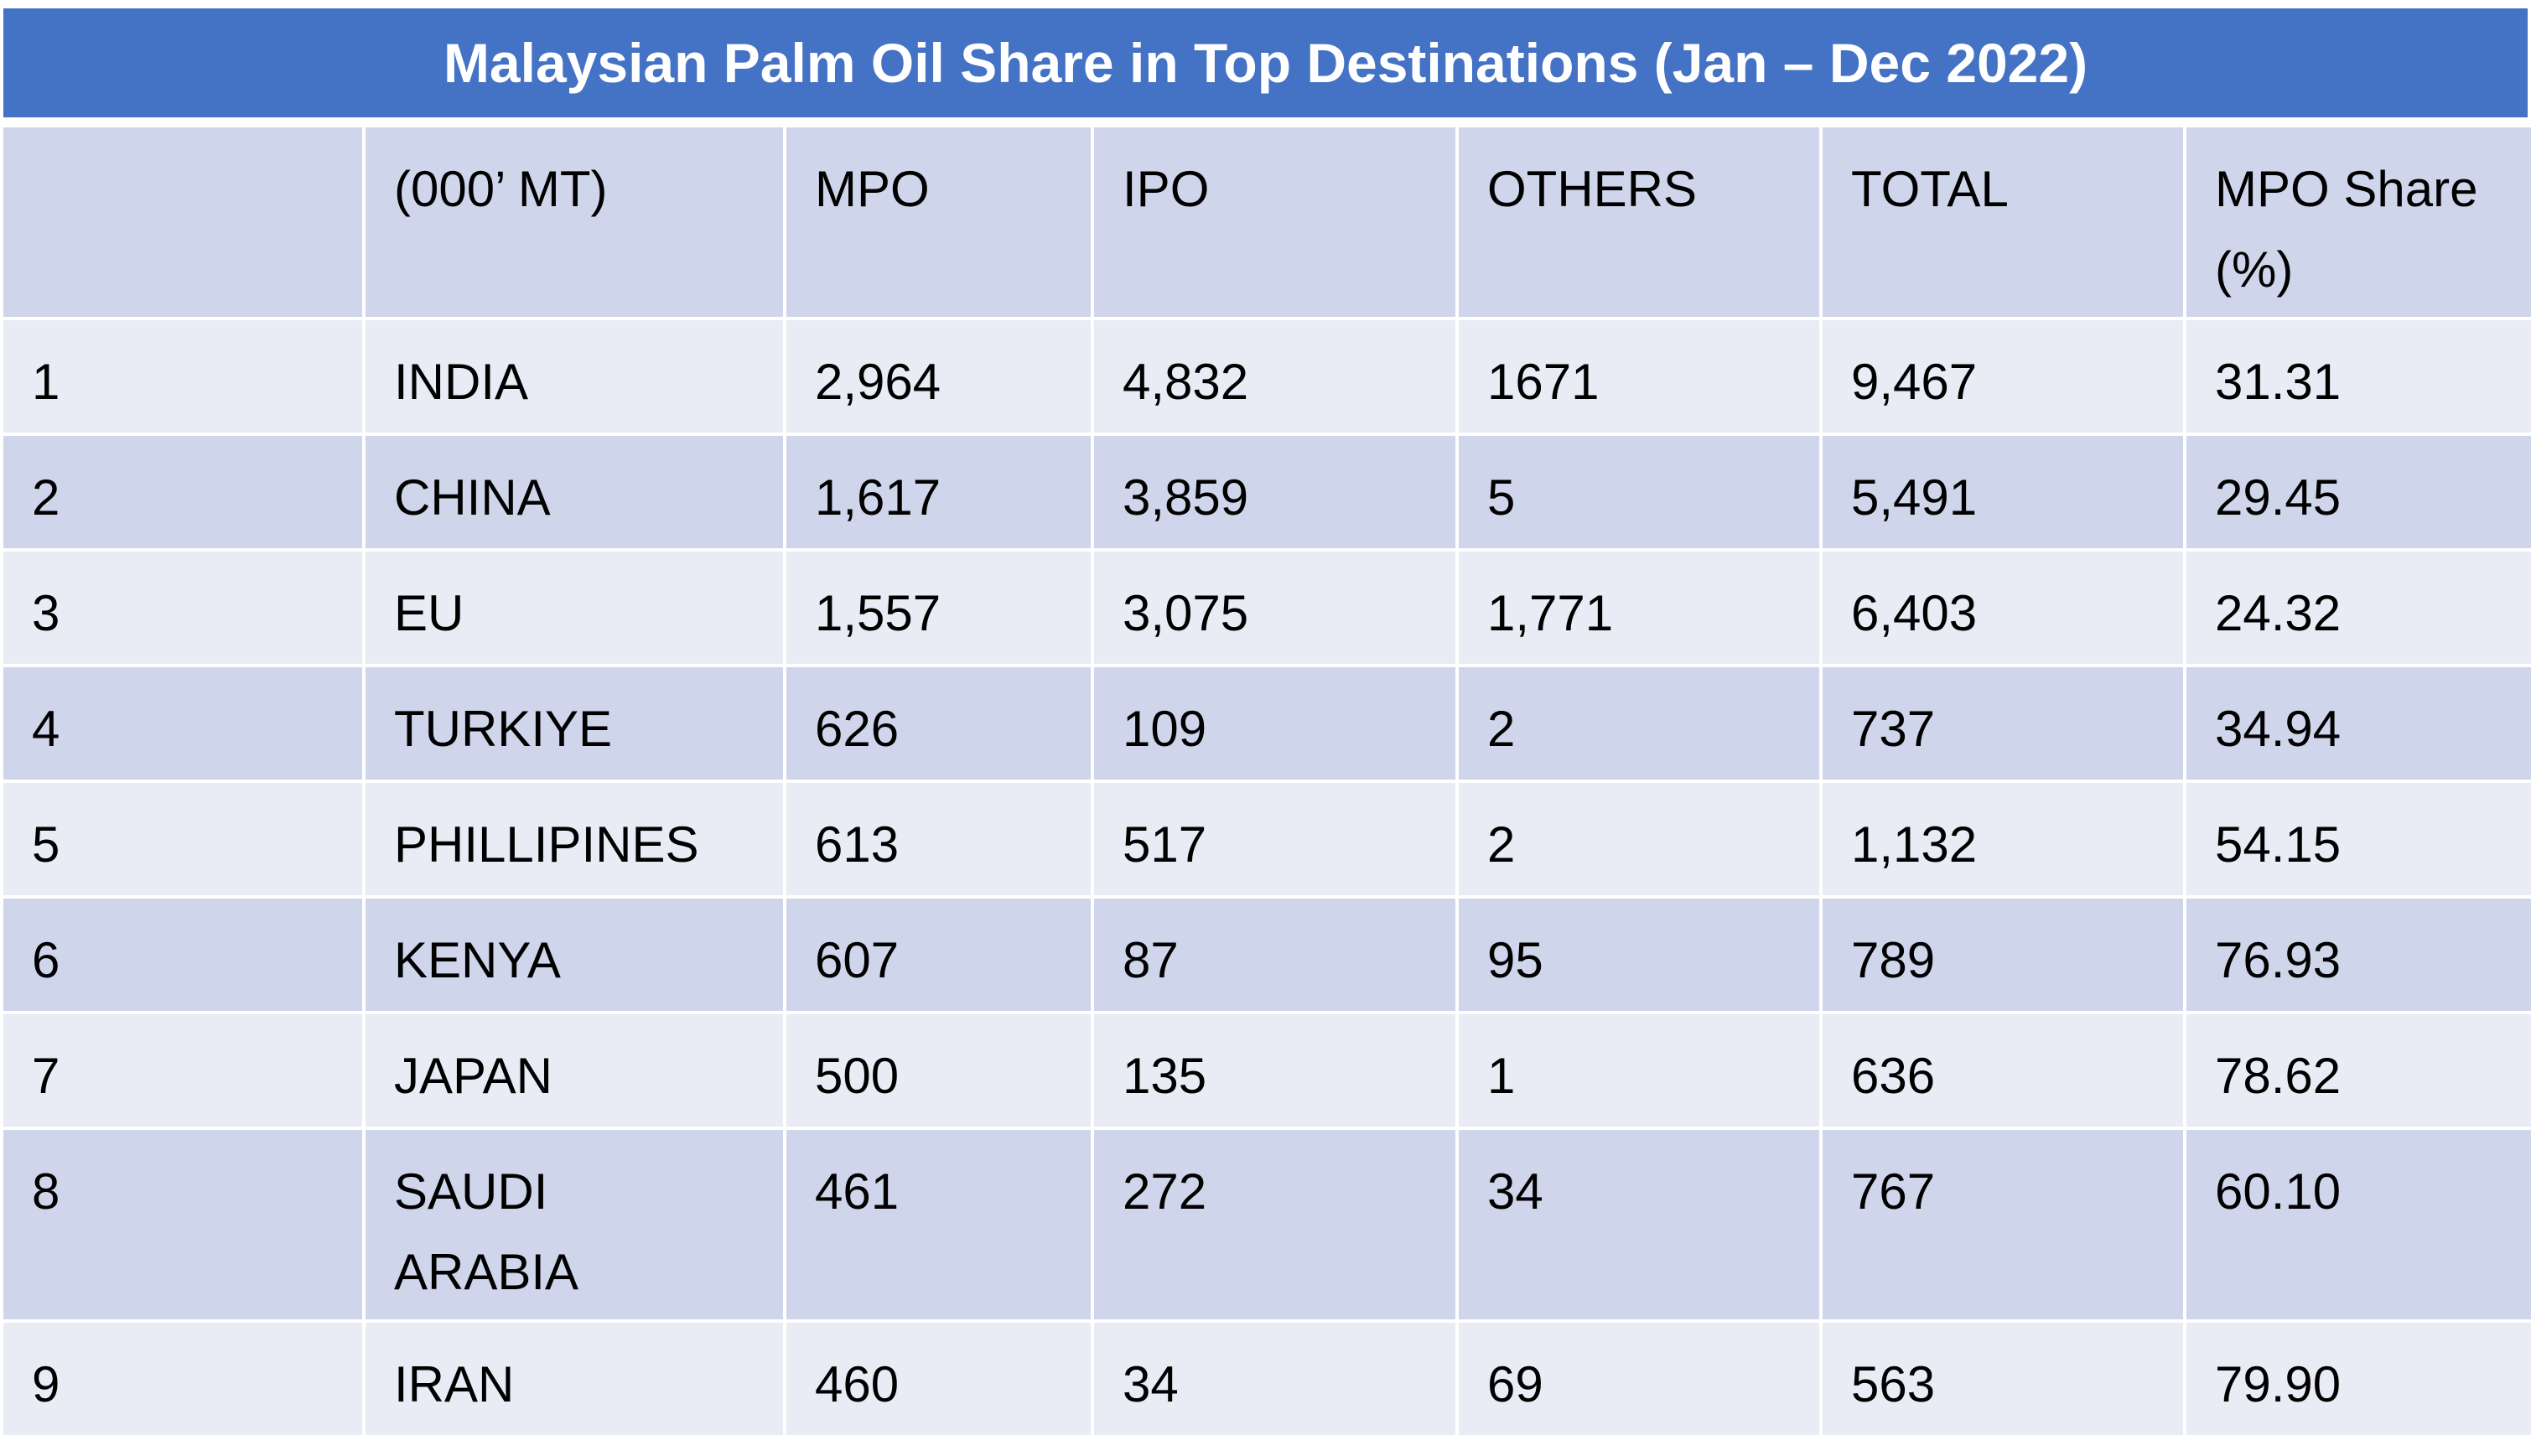 The width and height of the screenshot is (2531, 1456). Describe the element at coordinates (574, 839) in the screenshot. I see `table-cell: PHILLIPINES` at that location.